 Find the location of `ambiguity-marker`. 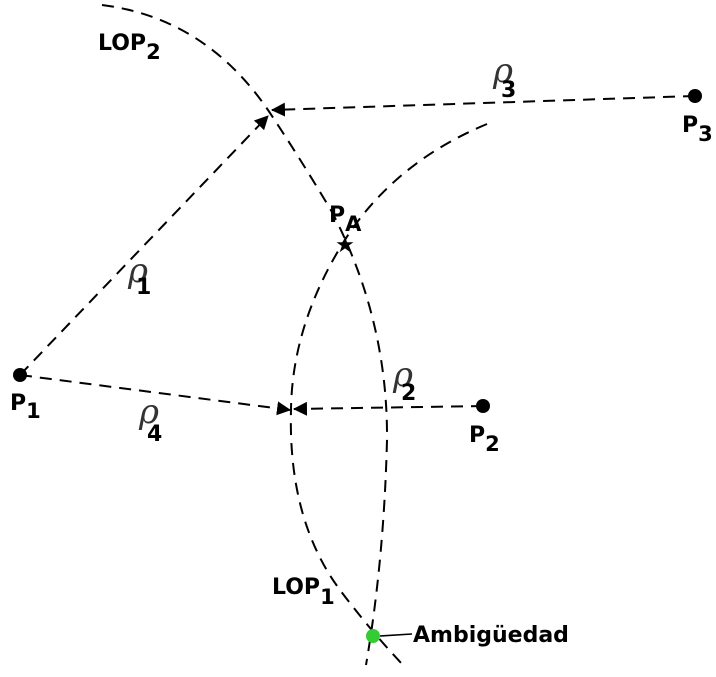

ambiguity-marker is located at coordinates (373, 636).